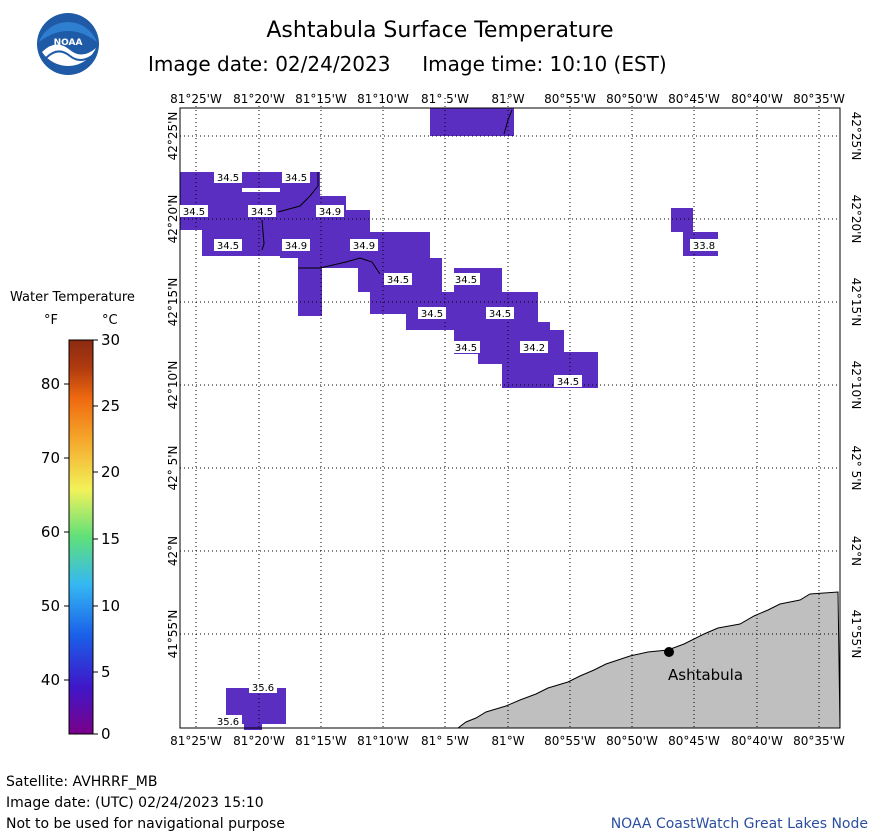  Describe the element at coordinates (110, 472) in the screenshot. I see `c-tick: 20` at that location.